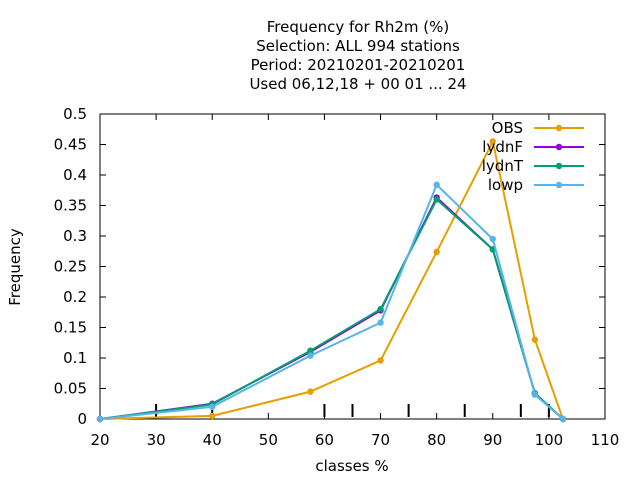 The height and width of the screenshot is (480, 640). What do you see at coordinates (436, 440) in the screenshot?
I see `x-tick-label: 80` at bounding box center [436, 440].